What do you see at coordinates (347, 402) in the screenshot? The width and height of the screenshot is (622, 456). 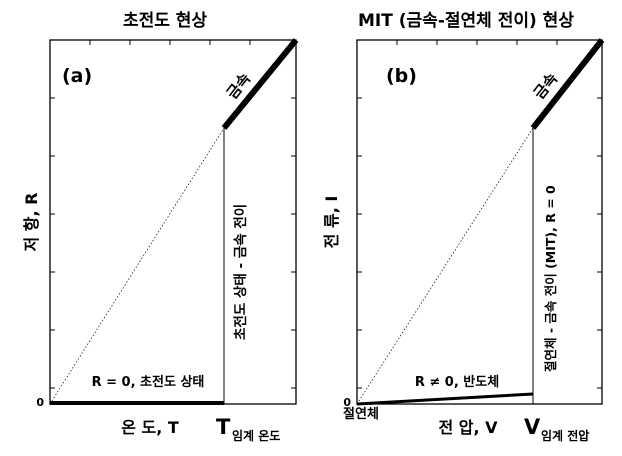 I see `panel-b-zero-label: 0` at bounding box center [347, 402].